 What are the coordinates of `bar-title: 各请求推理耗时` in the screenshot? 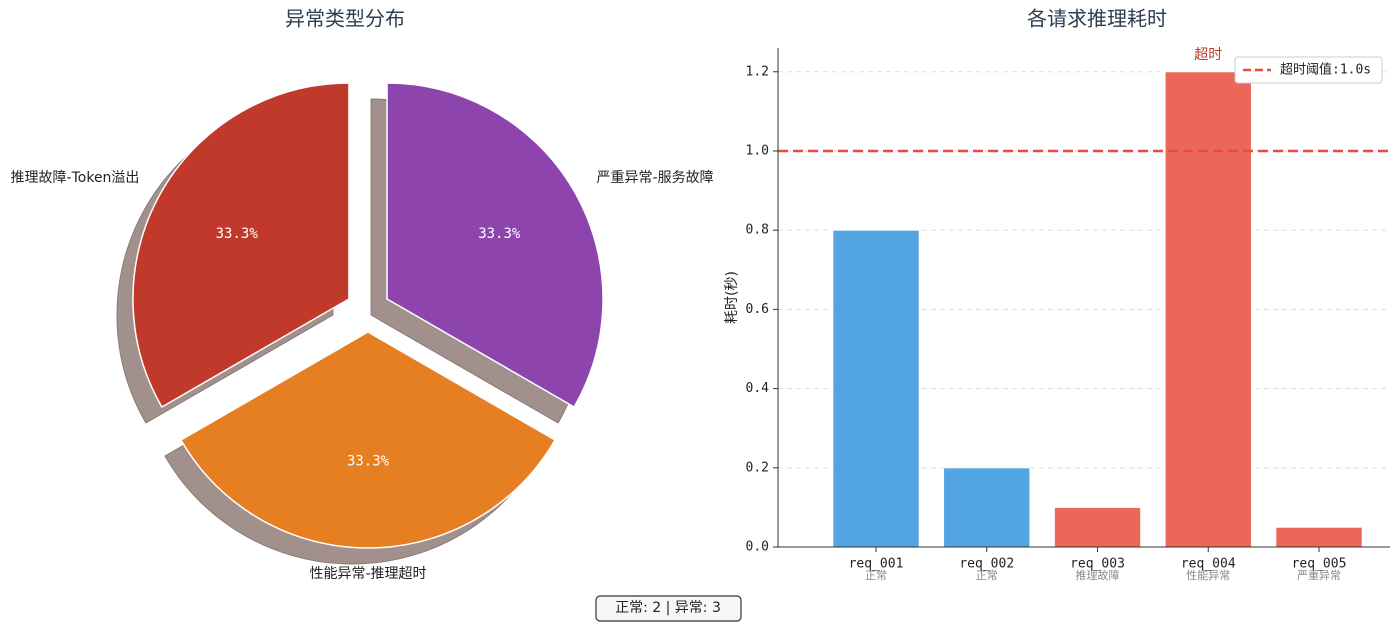 It's located at (1097, 19).